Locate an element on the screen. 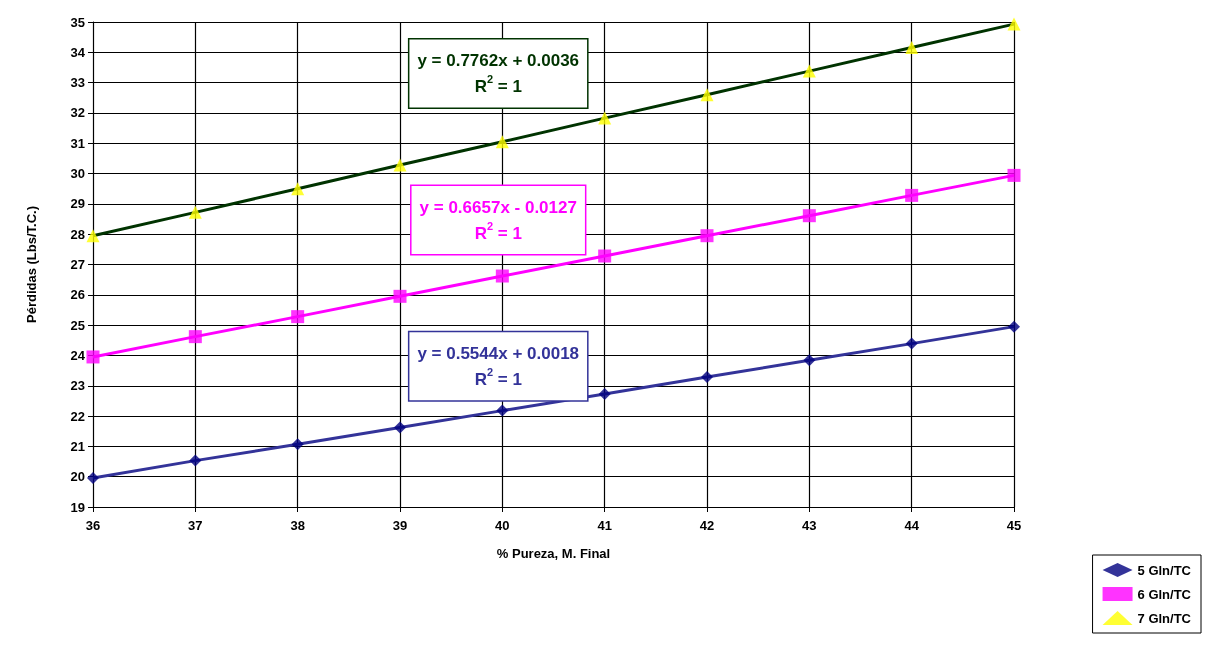 Image resolution: width=1213 pixels, height=645 pixels. legend-label: 7 Gln/TC is located at coordinates (1164, 618).